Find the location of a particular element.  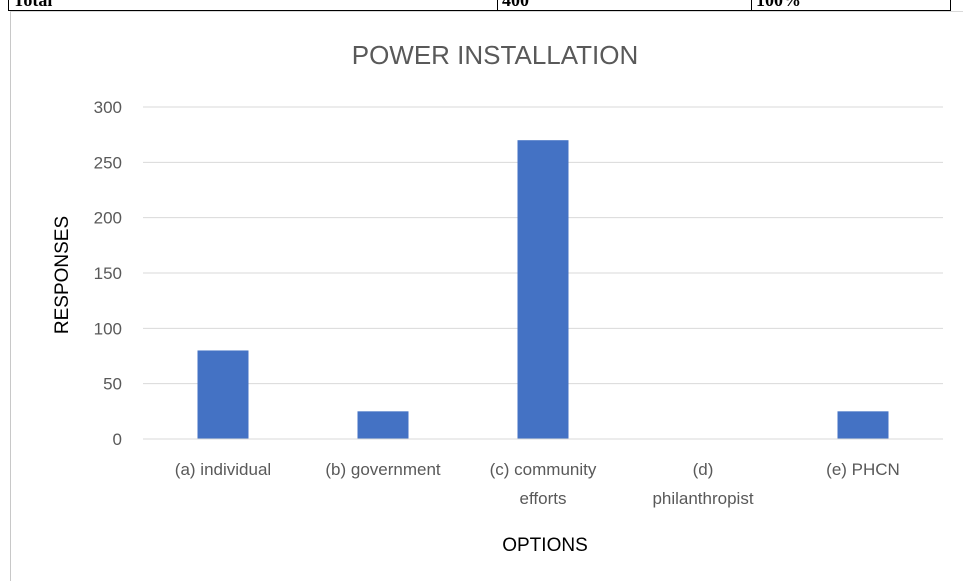

y-tick-label: 300 is located at coordinates (108, 107).